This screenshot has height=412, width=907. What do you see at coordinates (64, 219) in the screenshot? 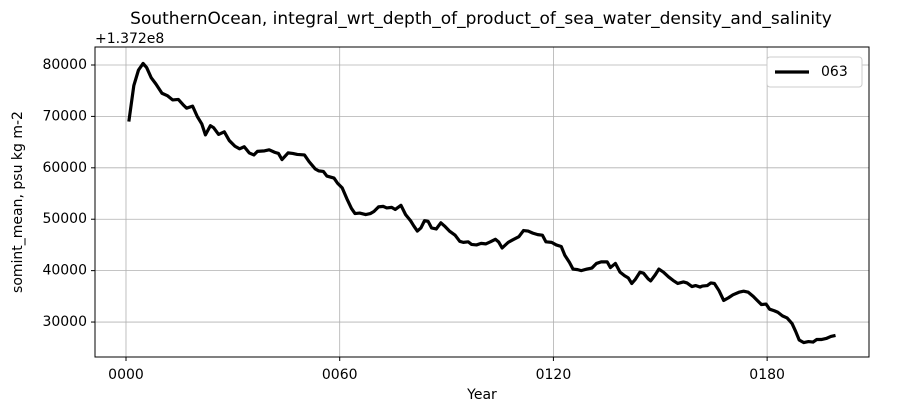
I see `y-tick-label: 50000` at bounding box center [64, 219].